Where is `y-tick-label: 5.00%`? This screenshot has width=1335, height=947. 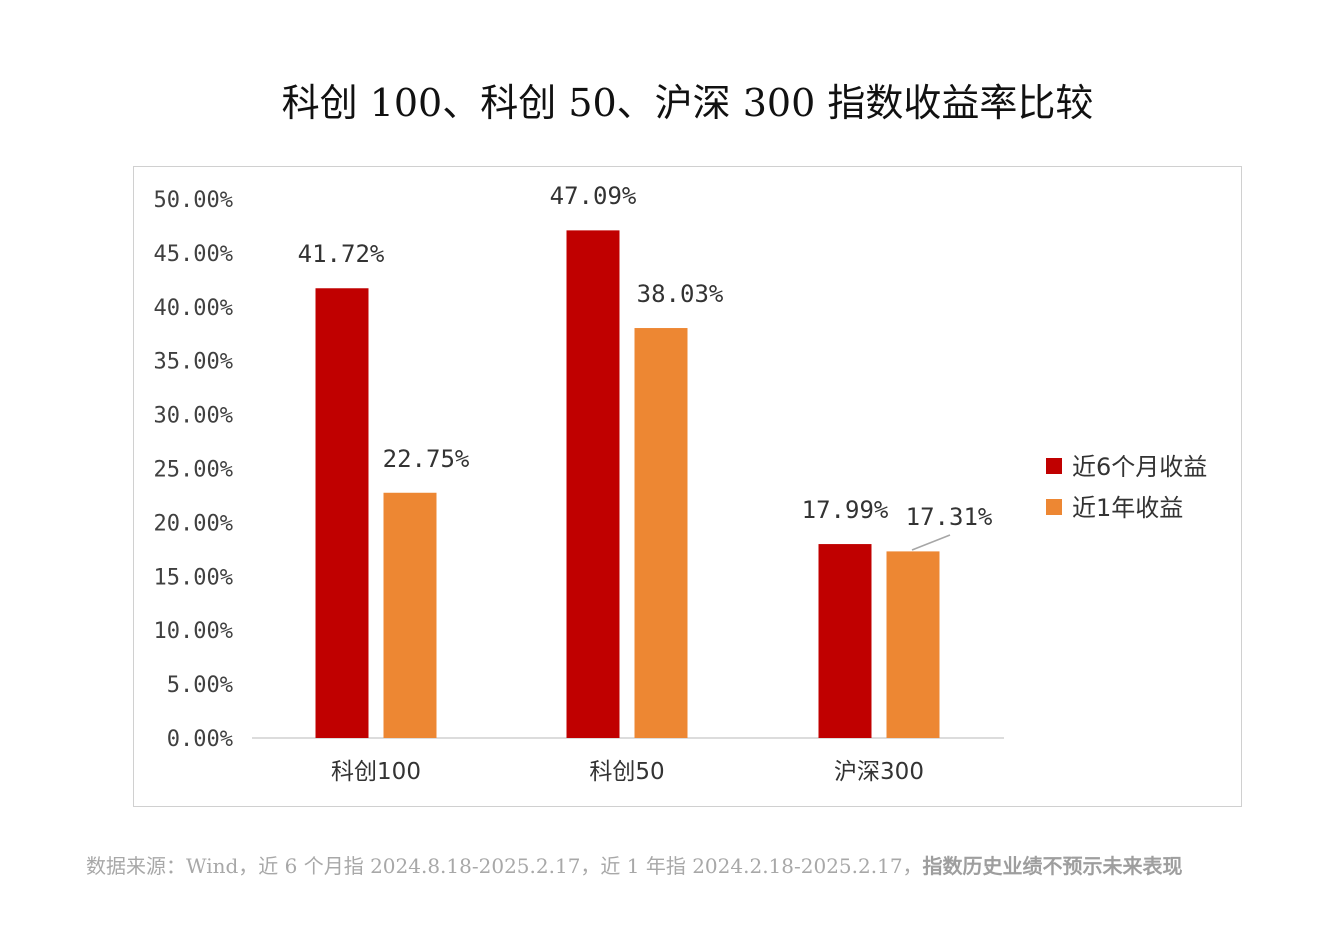
y-tick-label: 5.00% is located at coordinates (200, 685).